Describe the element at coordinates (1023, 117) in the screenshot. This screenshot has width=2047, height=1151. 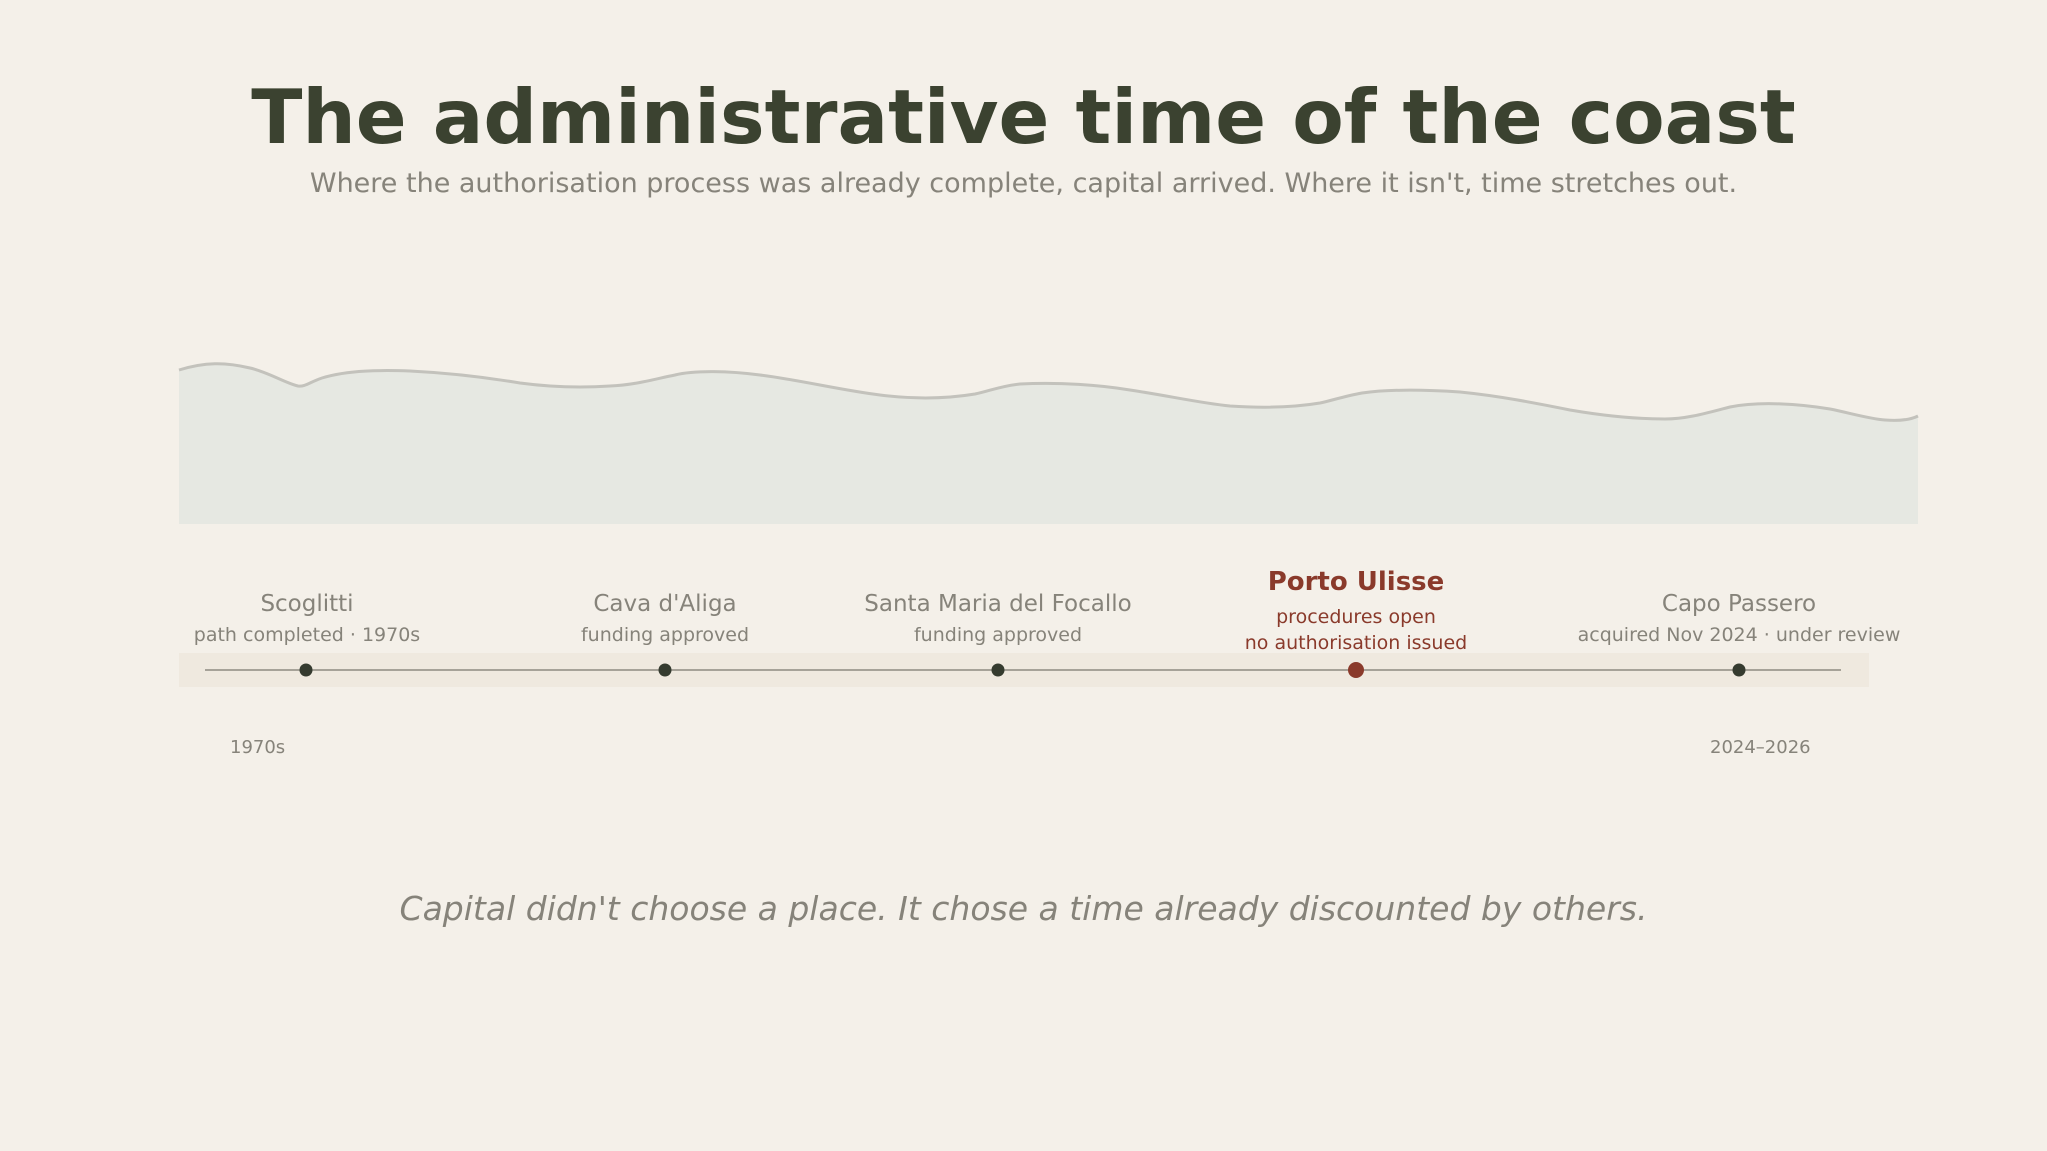
I see `page-title: The administrative time of the coast` at that location.